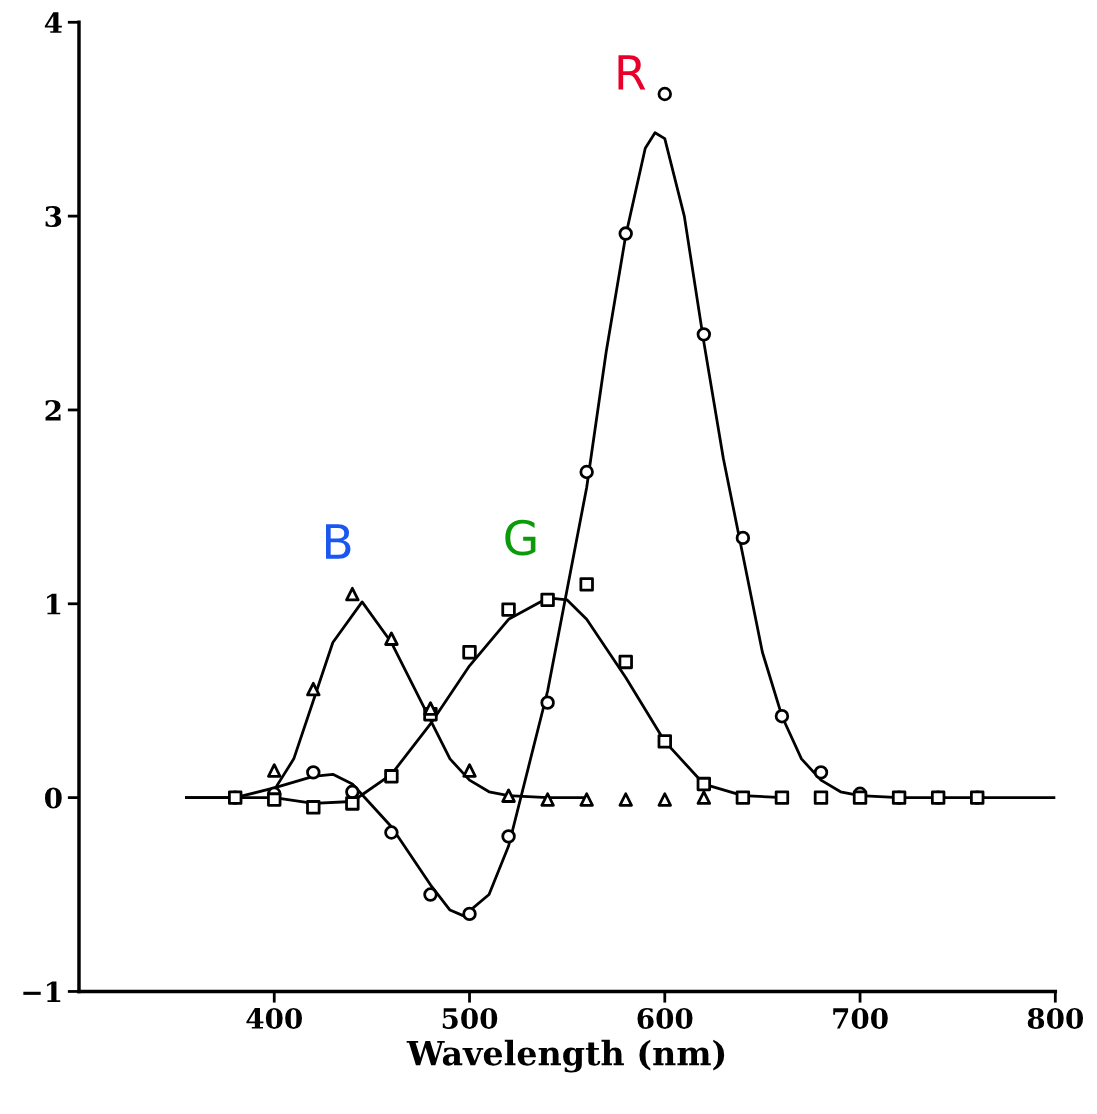  Describe the element at coordinates (53, 217) in the screenshot. I see `y-tick-label: 3` at that location.